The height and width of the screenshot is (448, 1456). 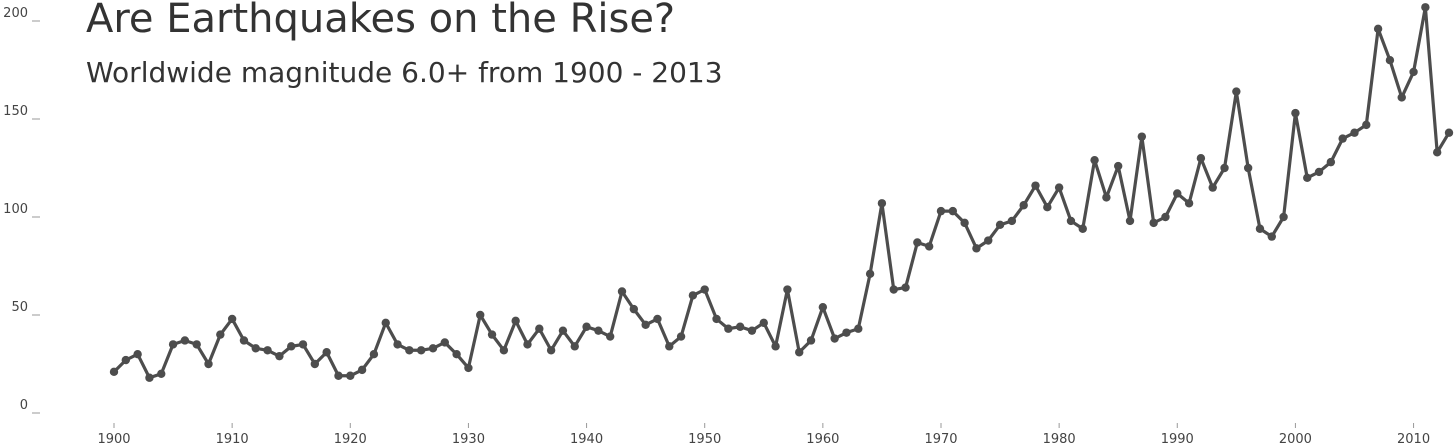 What do you see at coordinates (645, 324) in the screenshot?
I see `data-point-1945` at bounding box center [645, 324].